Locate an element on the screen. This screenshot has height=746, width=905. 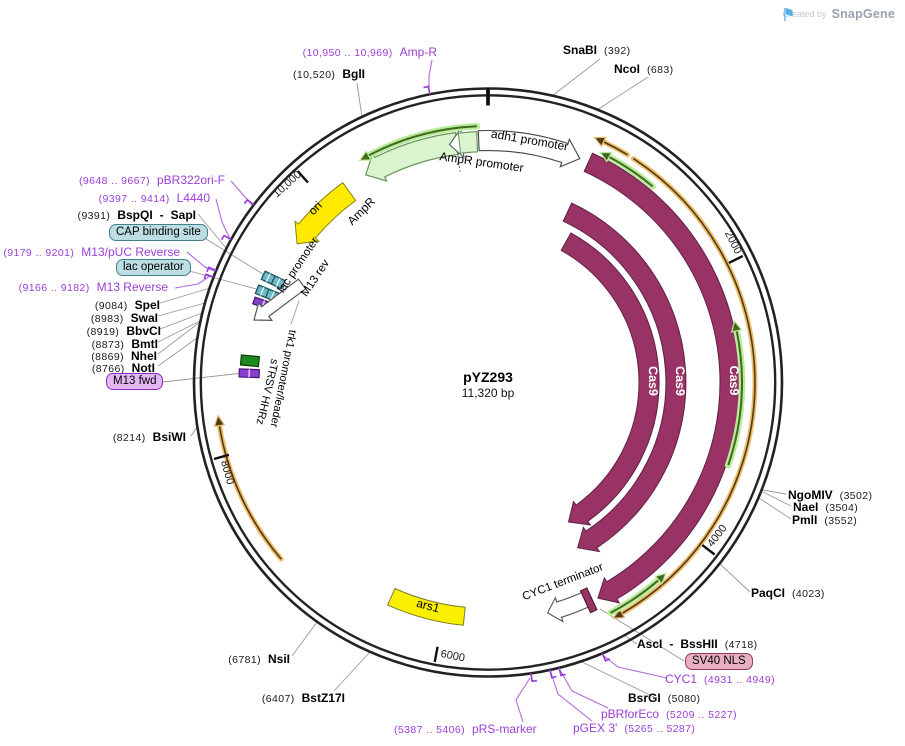
feature-label-cap-binding-site: CAP binding site is located at coordinates (158, 232).